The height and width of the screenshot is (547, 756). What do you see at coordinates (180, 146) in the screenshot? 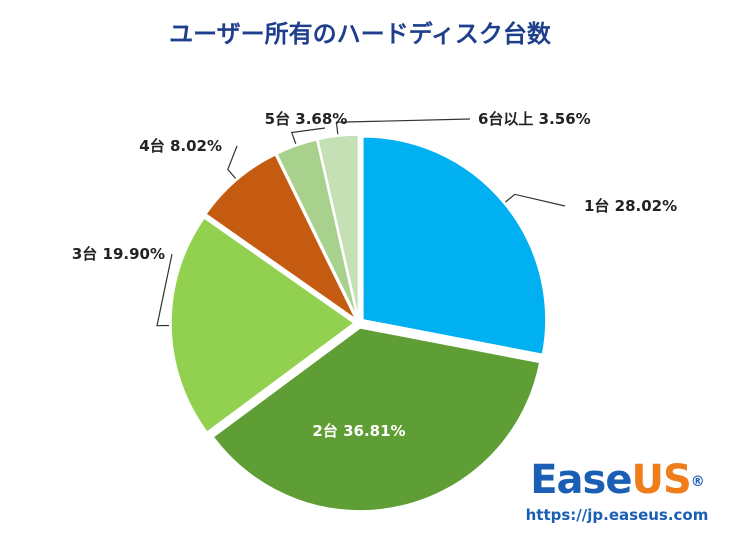
I see `slice-label: 4台 8.02%` at bounding box center [180, 146].